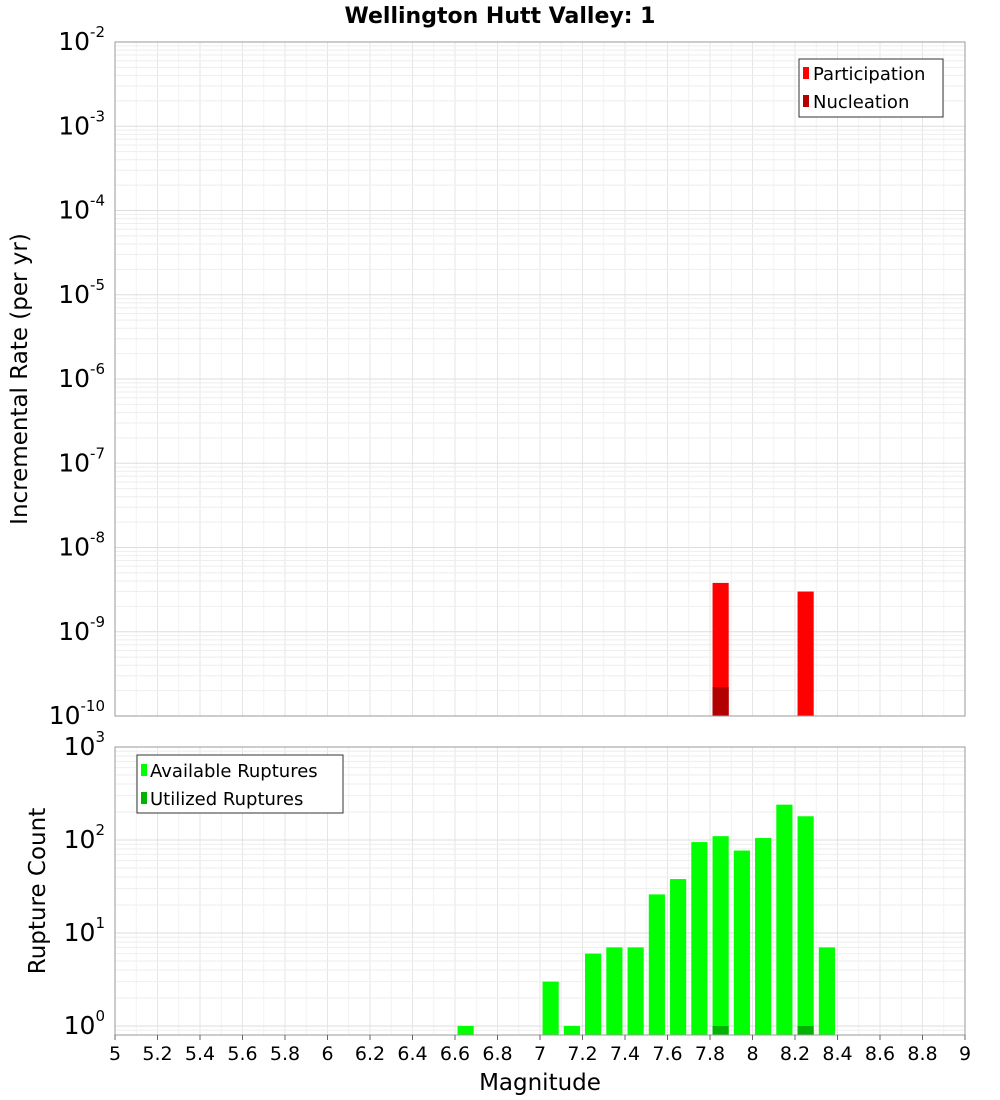 This screenshot has width=1000, height=1100. What do you see at coordinates (582, 1054) in the screenshot?
I see `x-tick-label: 7.2` at bounding box center [582, 1054].